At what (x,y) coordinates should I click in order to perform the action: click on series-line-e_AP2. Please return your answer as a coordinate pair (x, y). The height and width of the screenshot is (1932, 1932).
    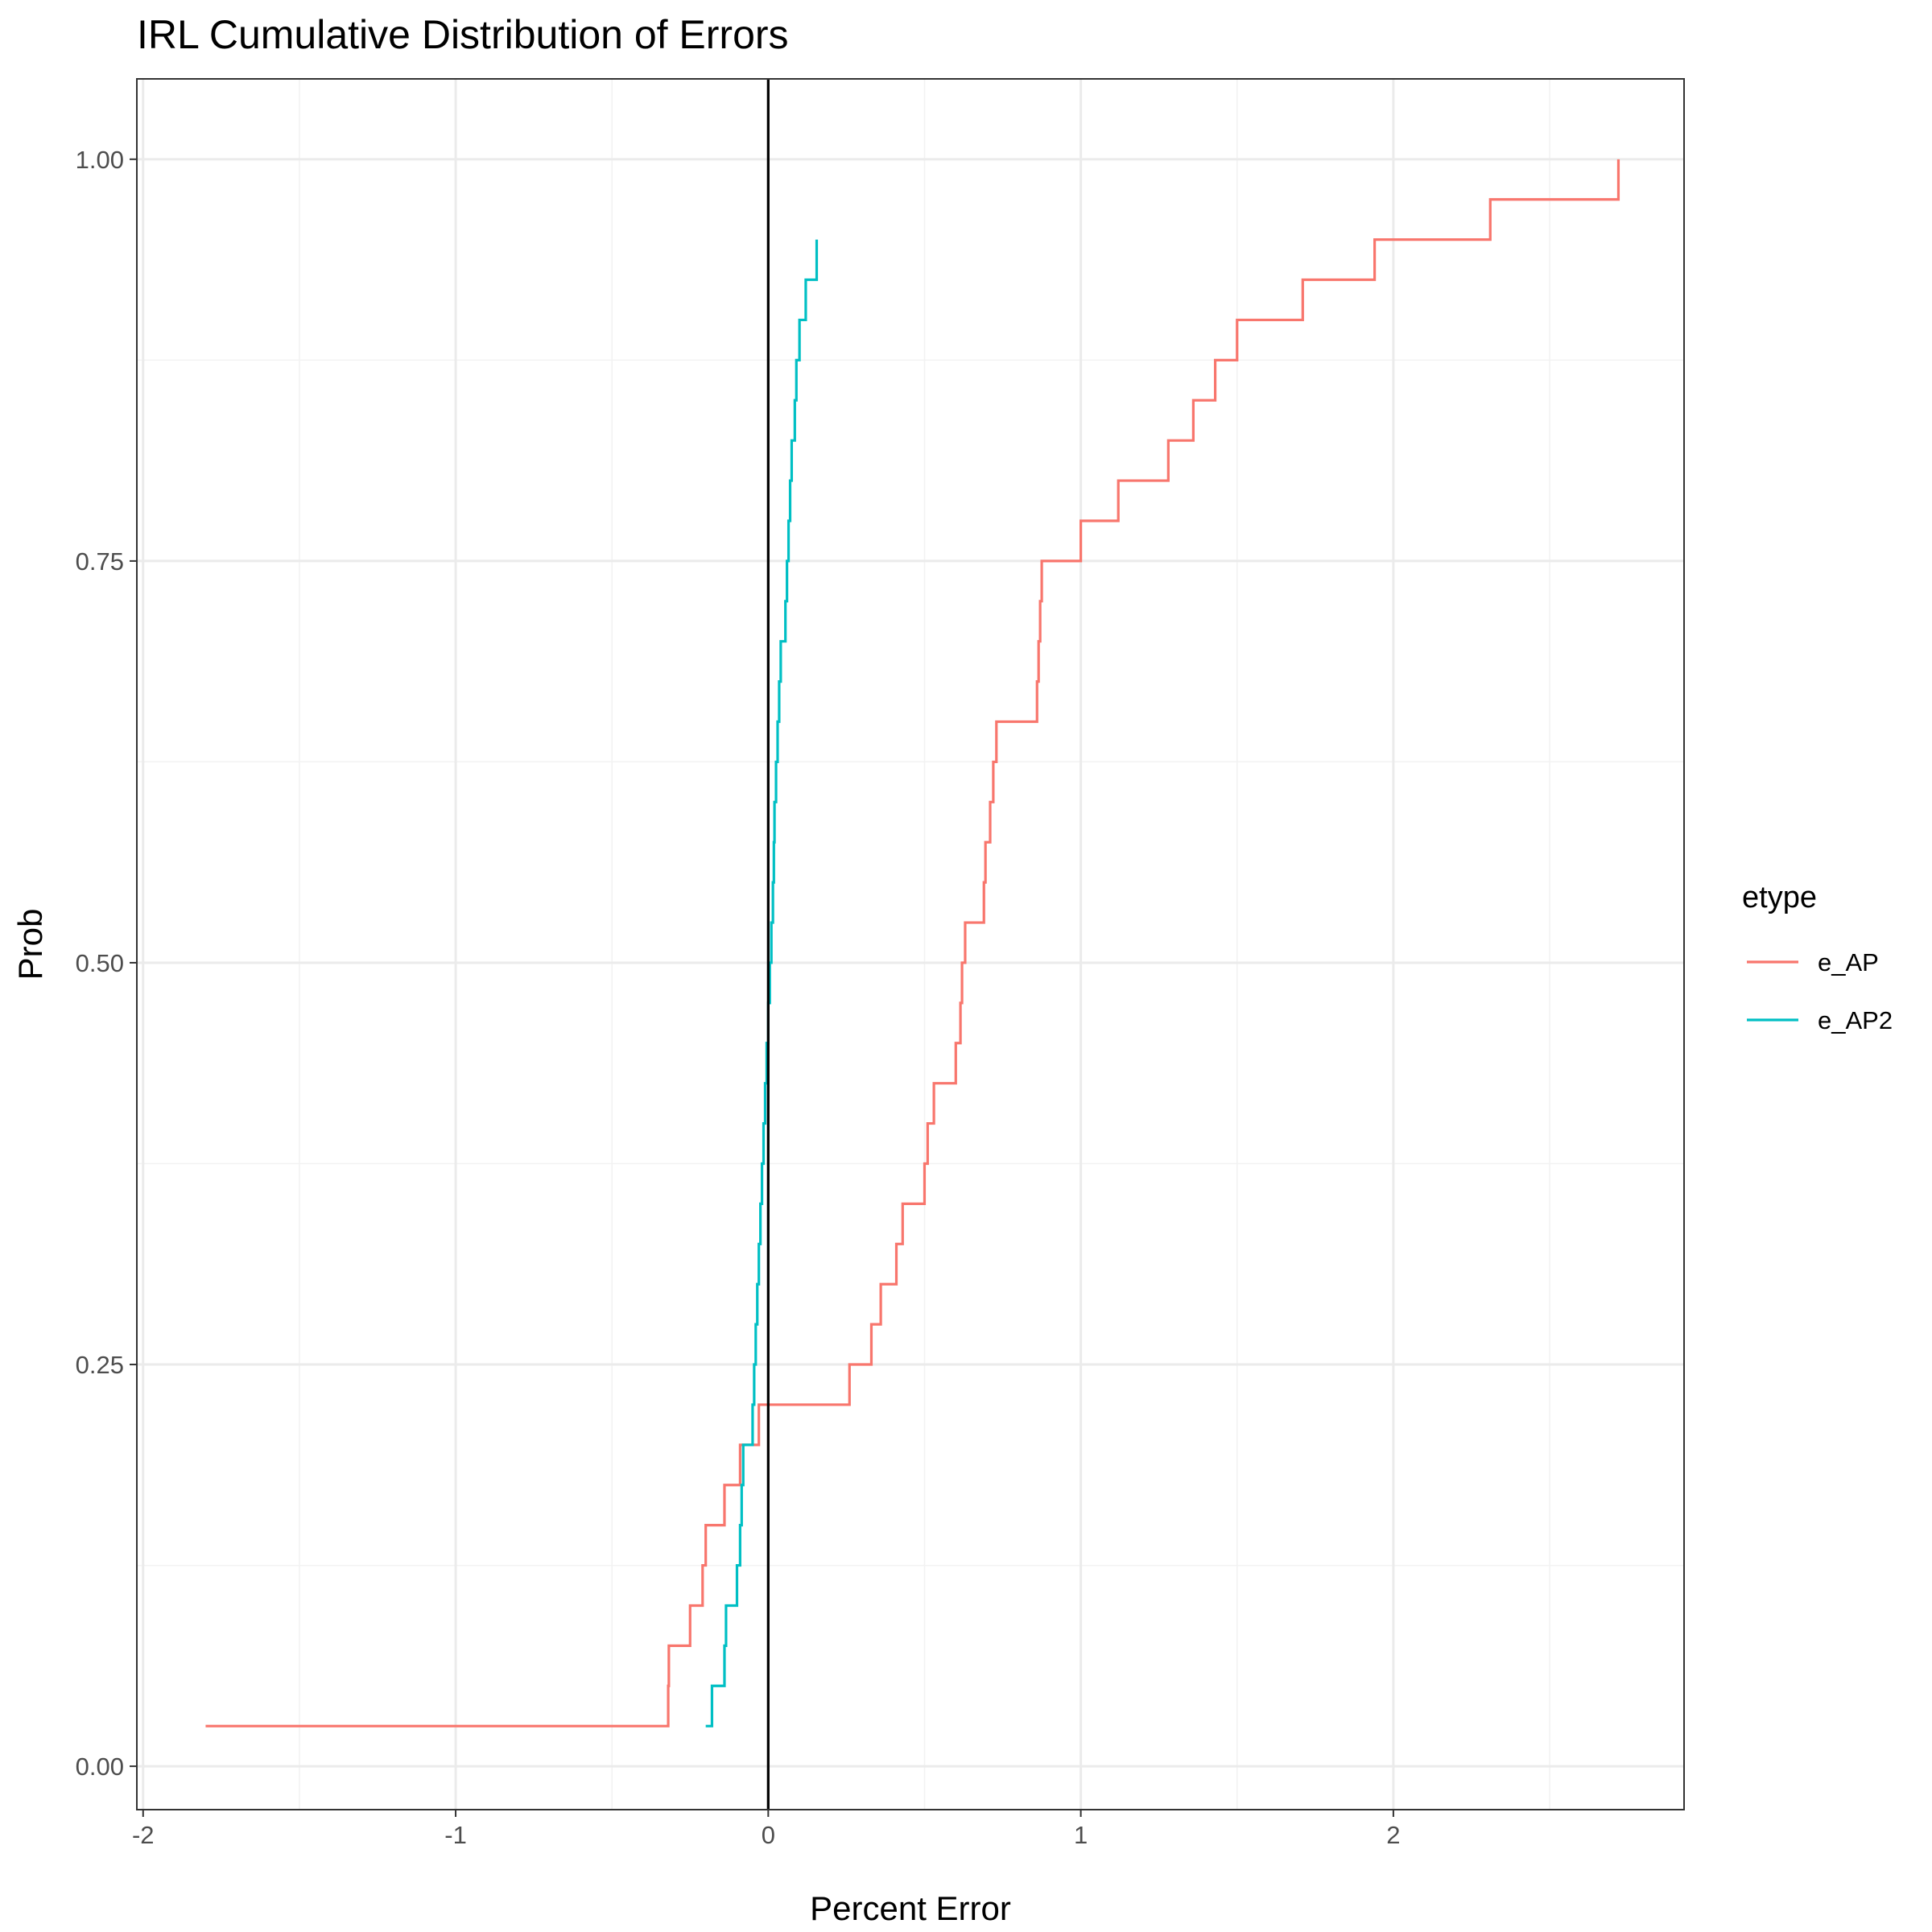
    Looking at the image, I should click on (762, 983).